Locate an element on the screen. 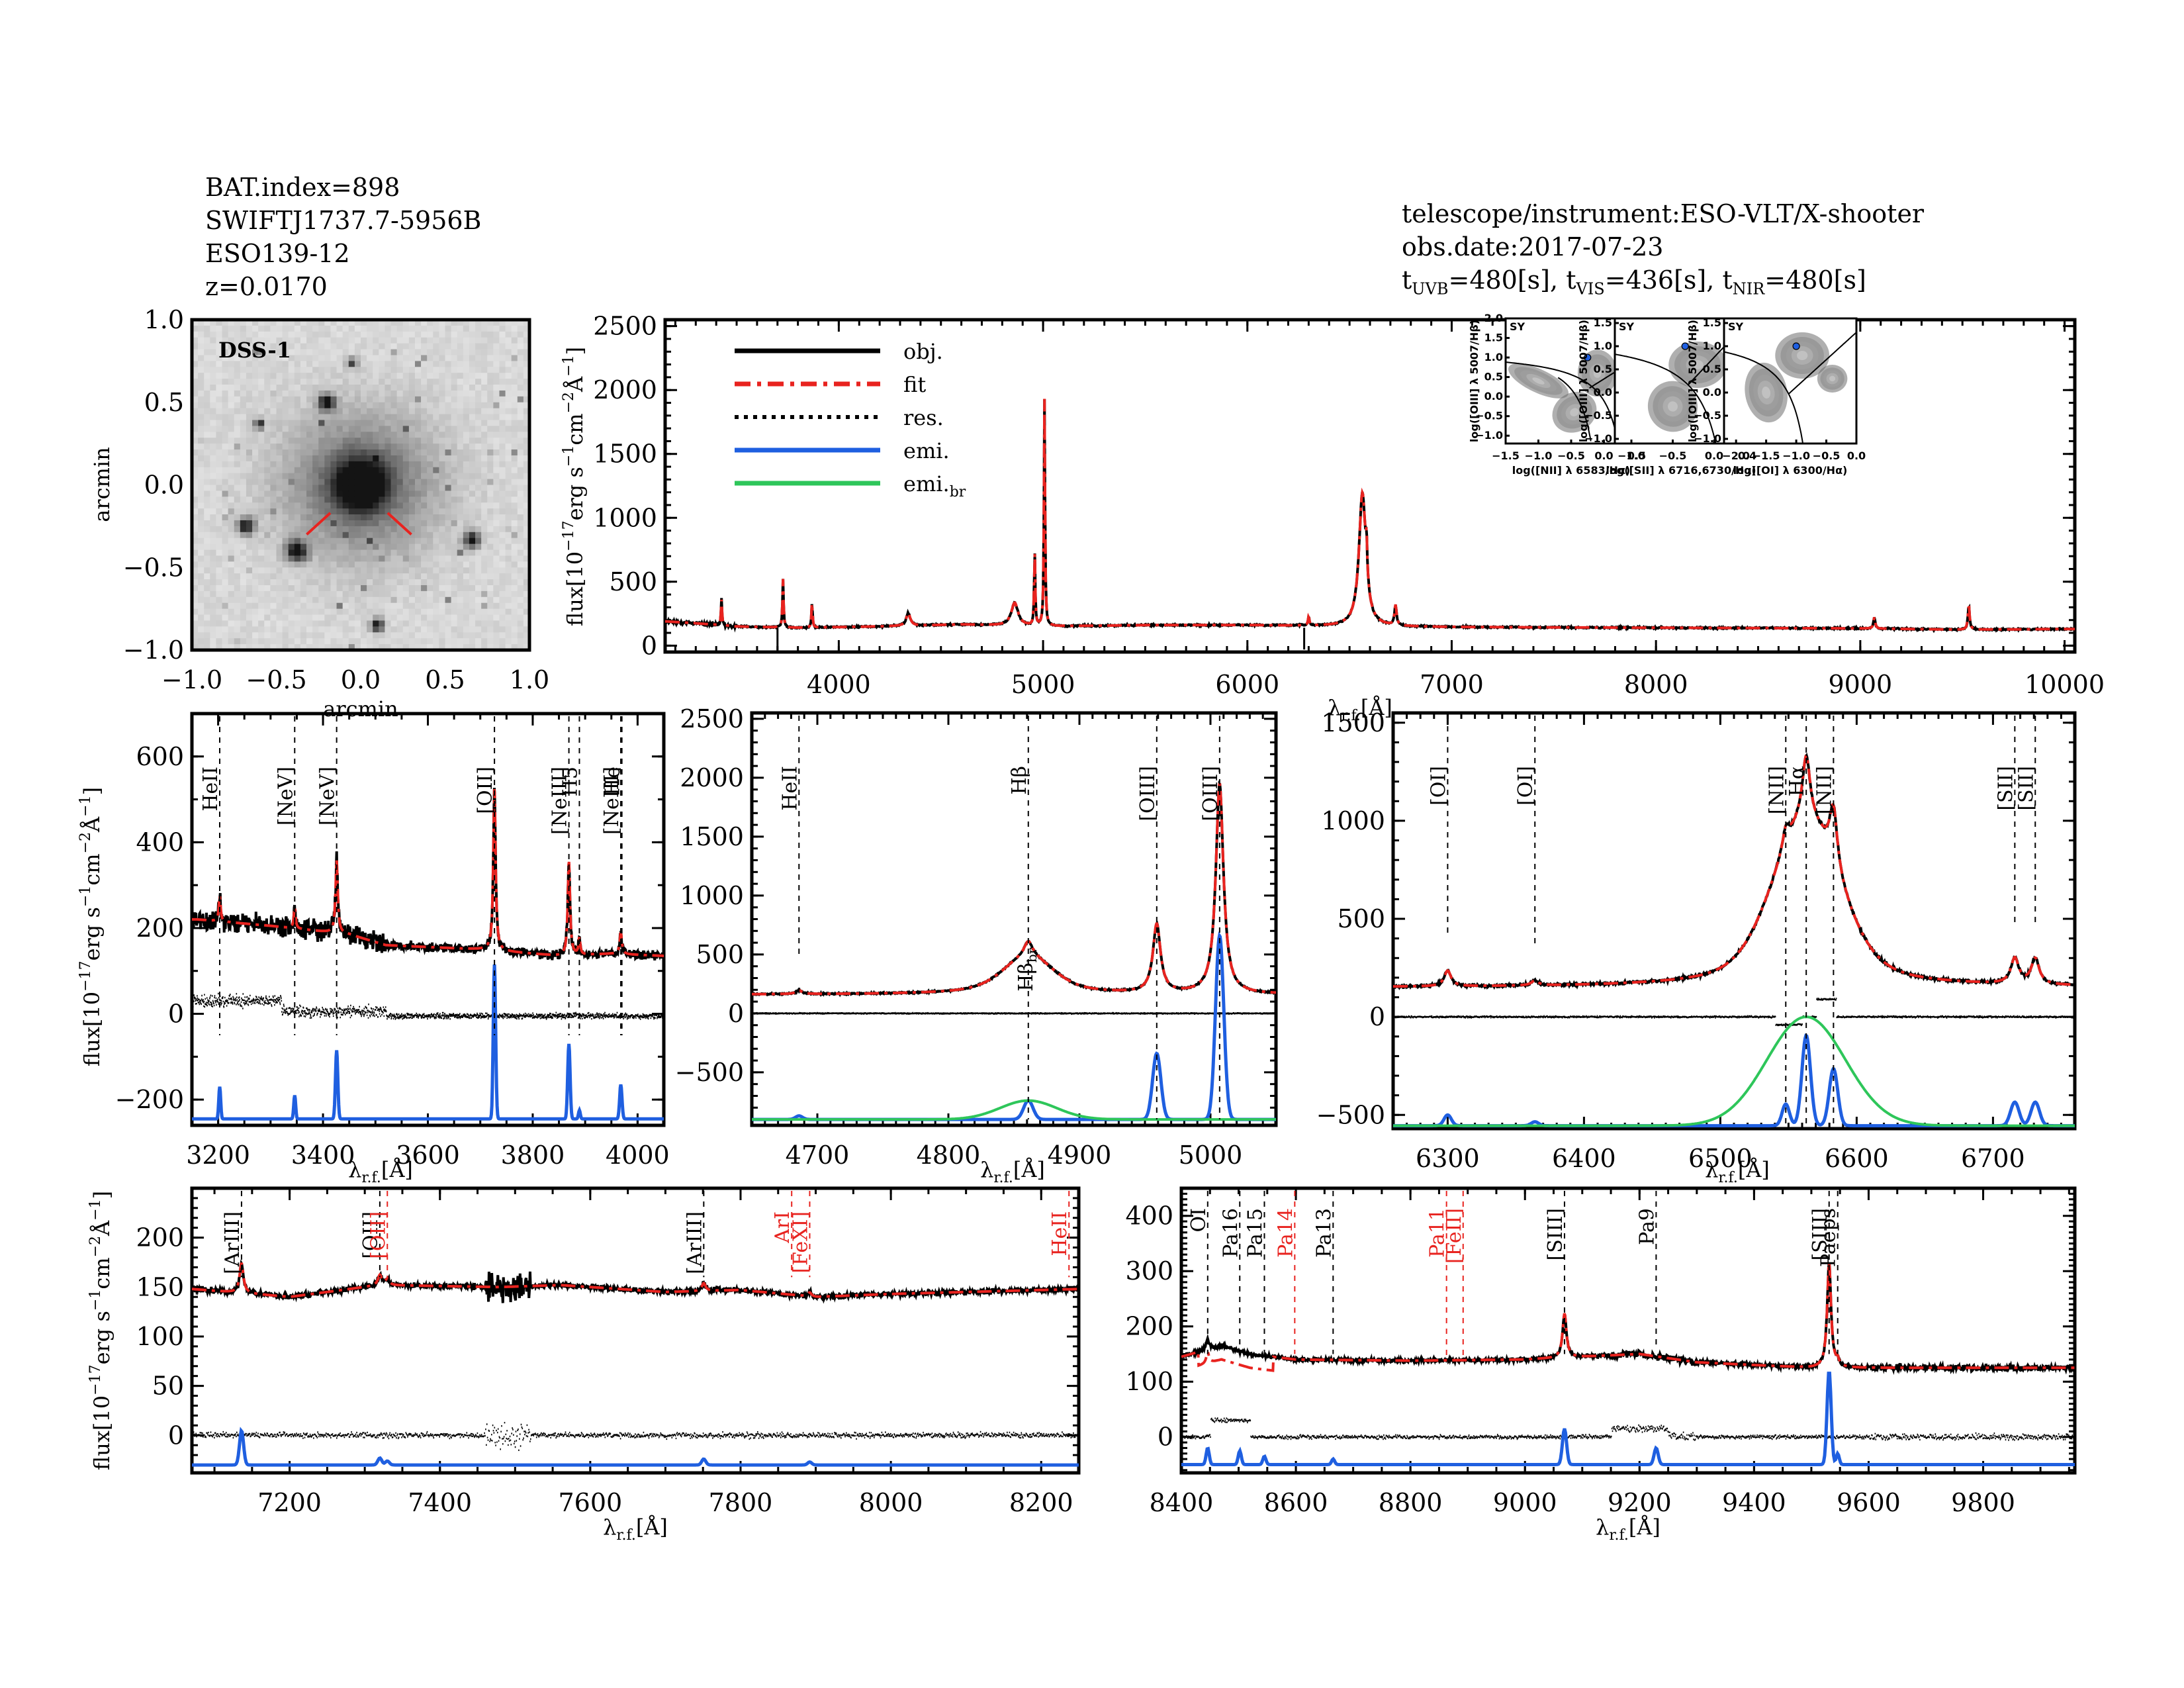 The image size is (2184, 1688). exposure-vis: tVIS=436[s] is located at coordinates (1636, 282).